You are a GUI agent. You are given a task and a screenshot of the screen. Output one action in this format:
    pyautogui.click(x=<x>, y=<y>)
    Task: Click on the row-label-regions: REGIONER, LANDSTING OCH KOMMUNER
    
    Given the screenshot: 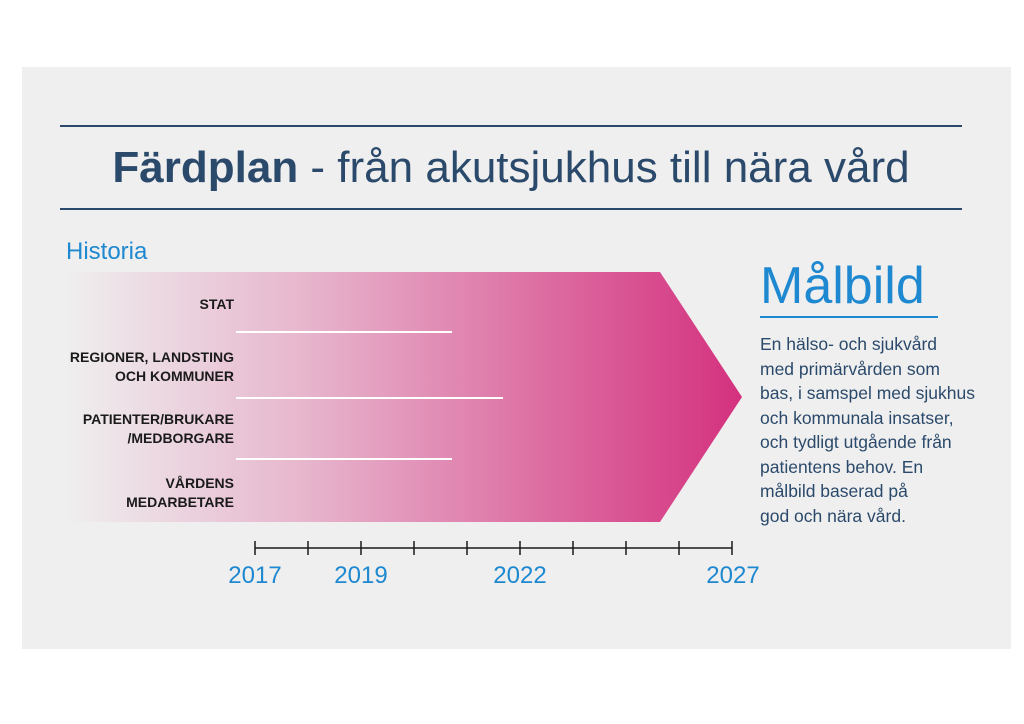 What is the action you would take?
    pyautogui.click(x=151, y=366)
    